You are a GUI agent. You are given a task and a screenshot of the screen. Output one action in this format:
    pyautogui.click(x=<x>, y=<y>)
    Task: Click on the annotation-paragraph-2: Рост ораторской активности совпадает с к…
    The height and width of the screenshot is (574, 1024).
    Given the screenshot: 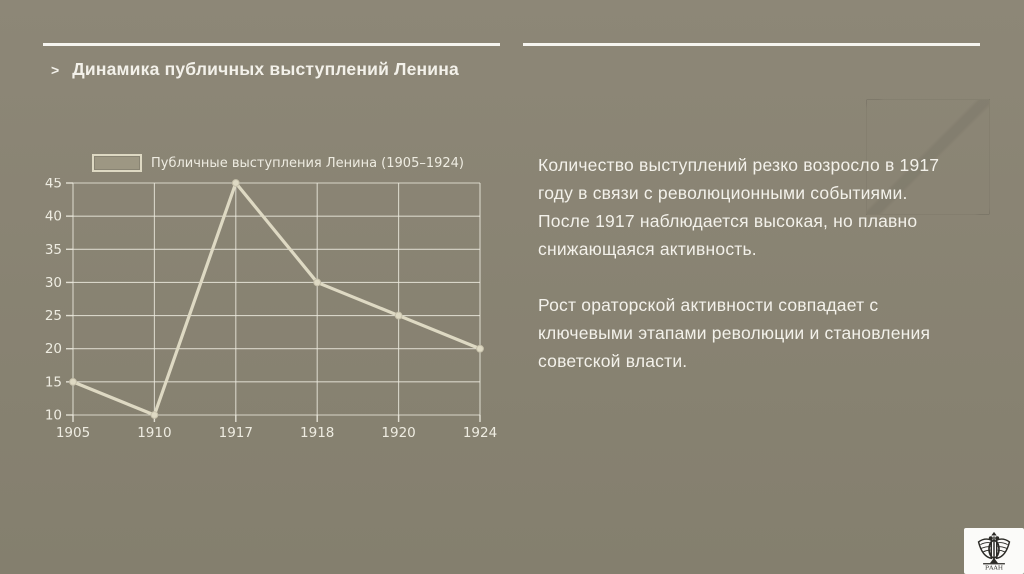 What is the action you would take?
    pyautogui.click(x=734, y=333)
    